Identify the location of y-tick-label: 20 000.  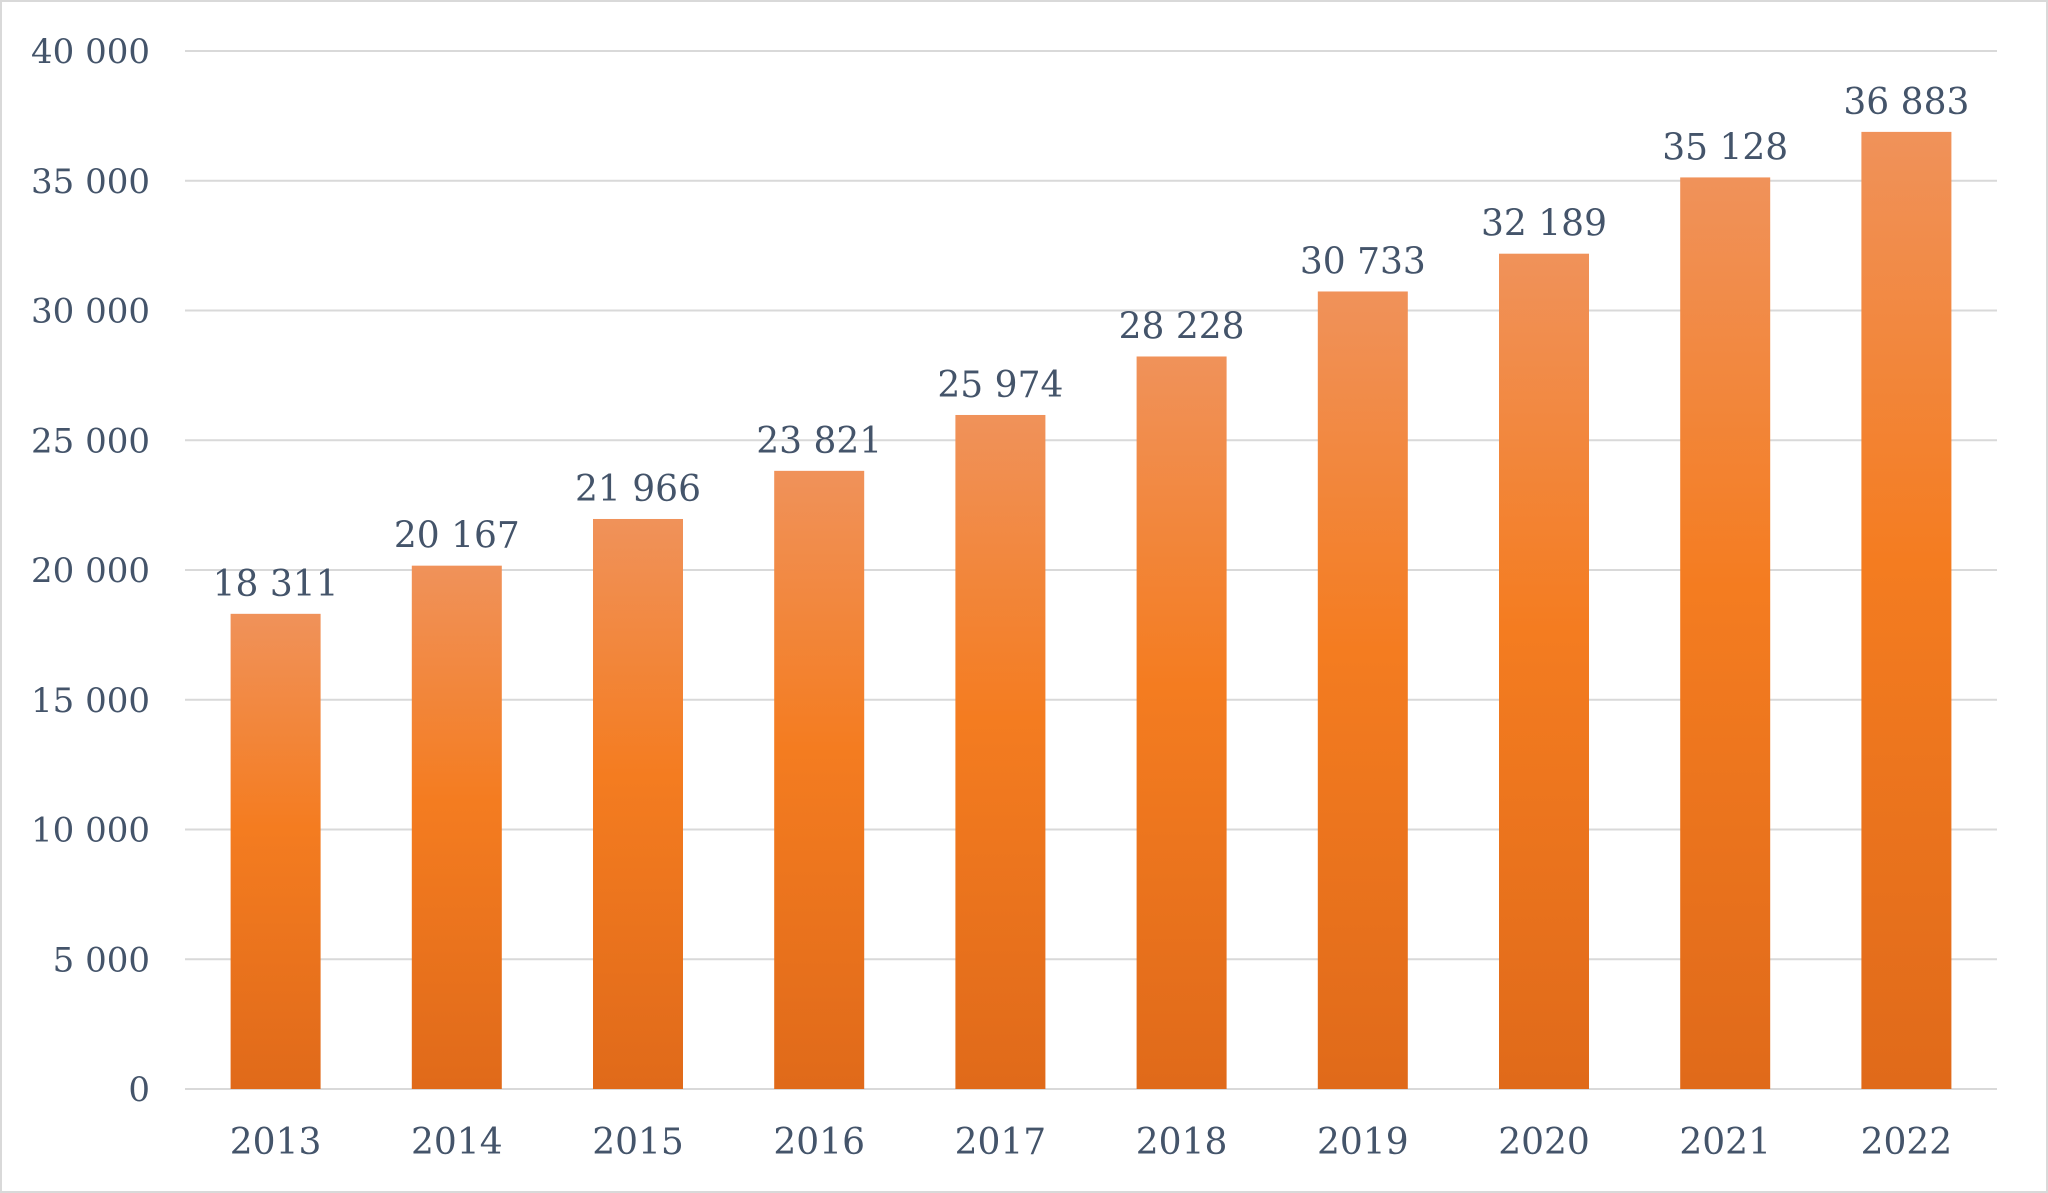
(90, 571).